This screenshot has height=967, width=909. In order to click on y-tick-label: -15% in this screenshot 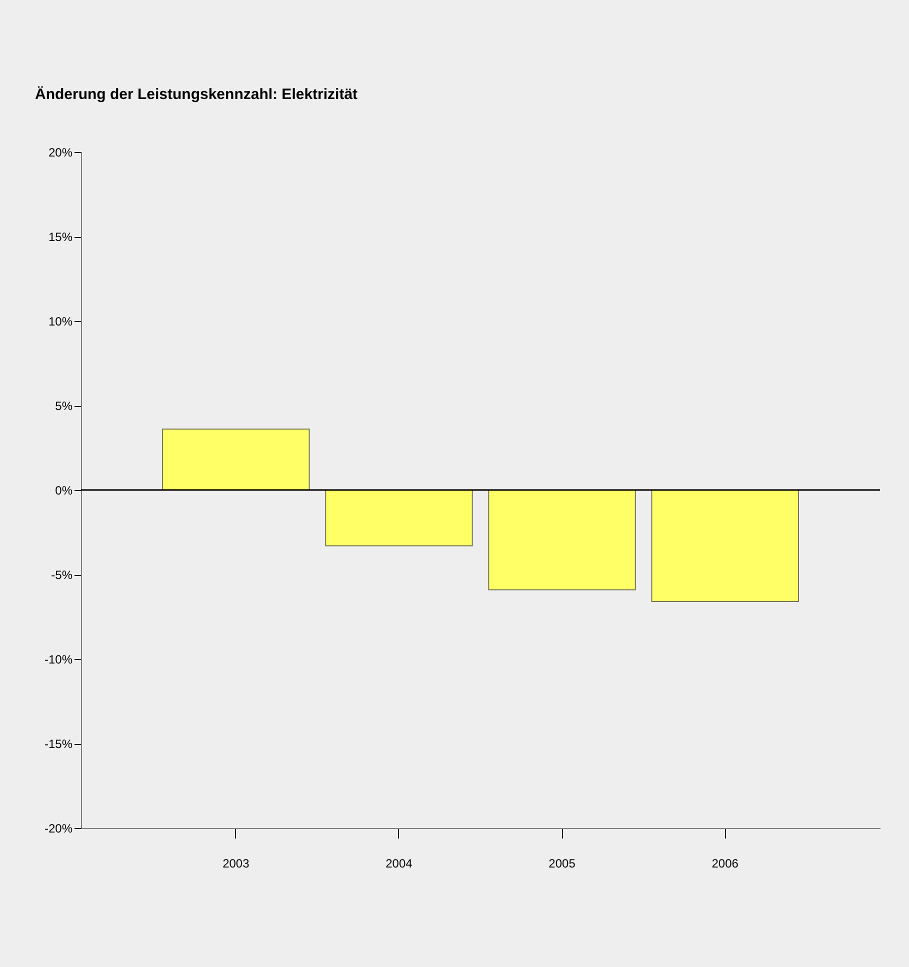, I will do `click(58, 744)`.